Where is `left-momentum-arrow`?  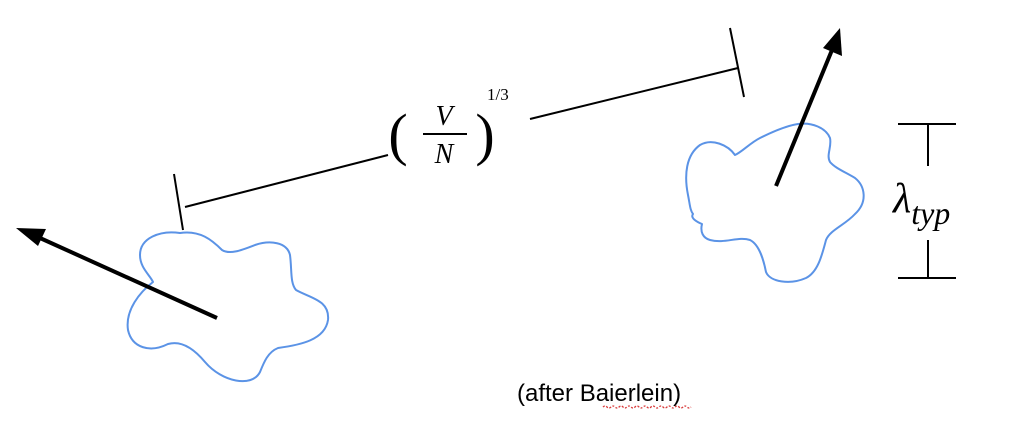
left-momentum-arrow is located at coordinates (128, 278).